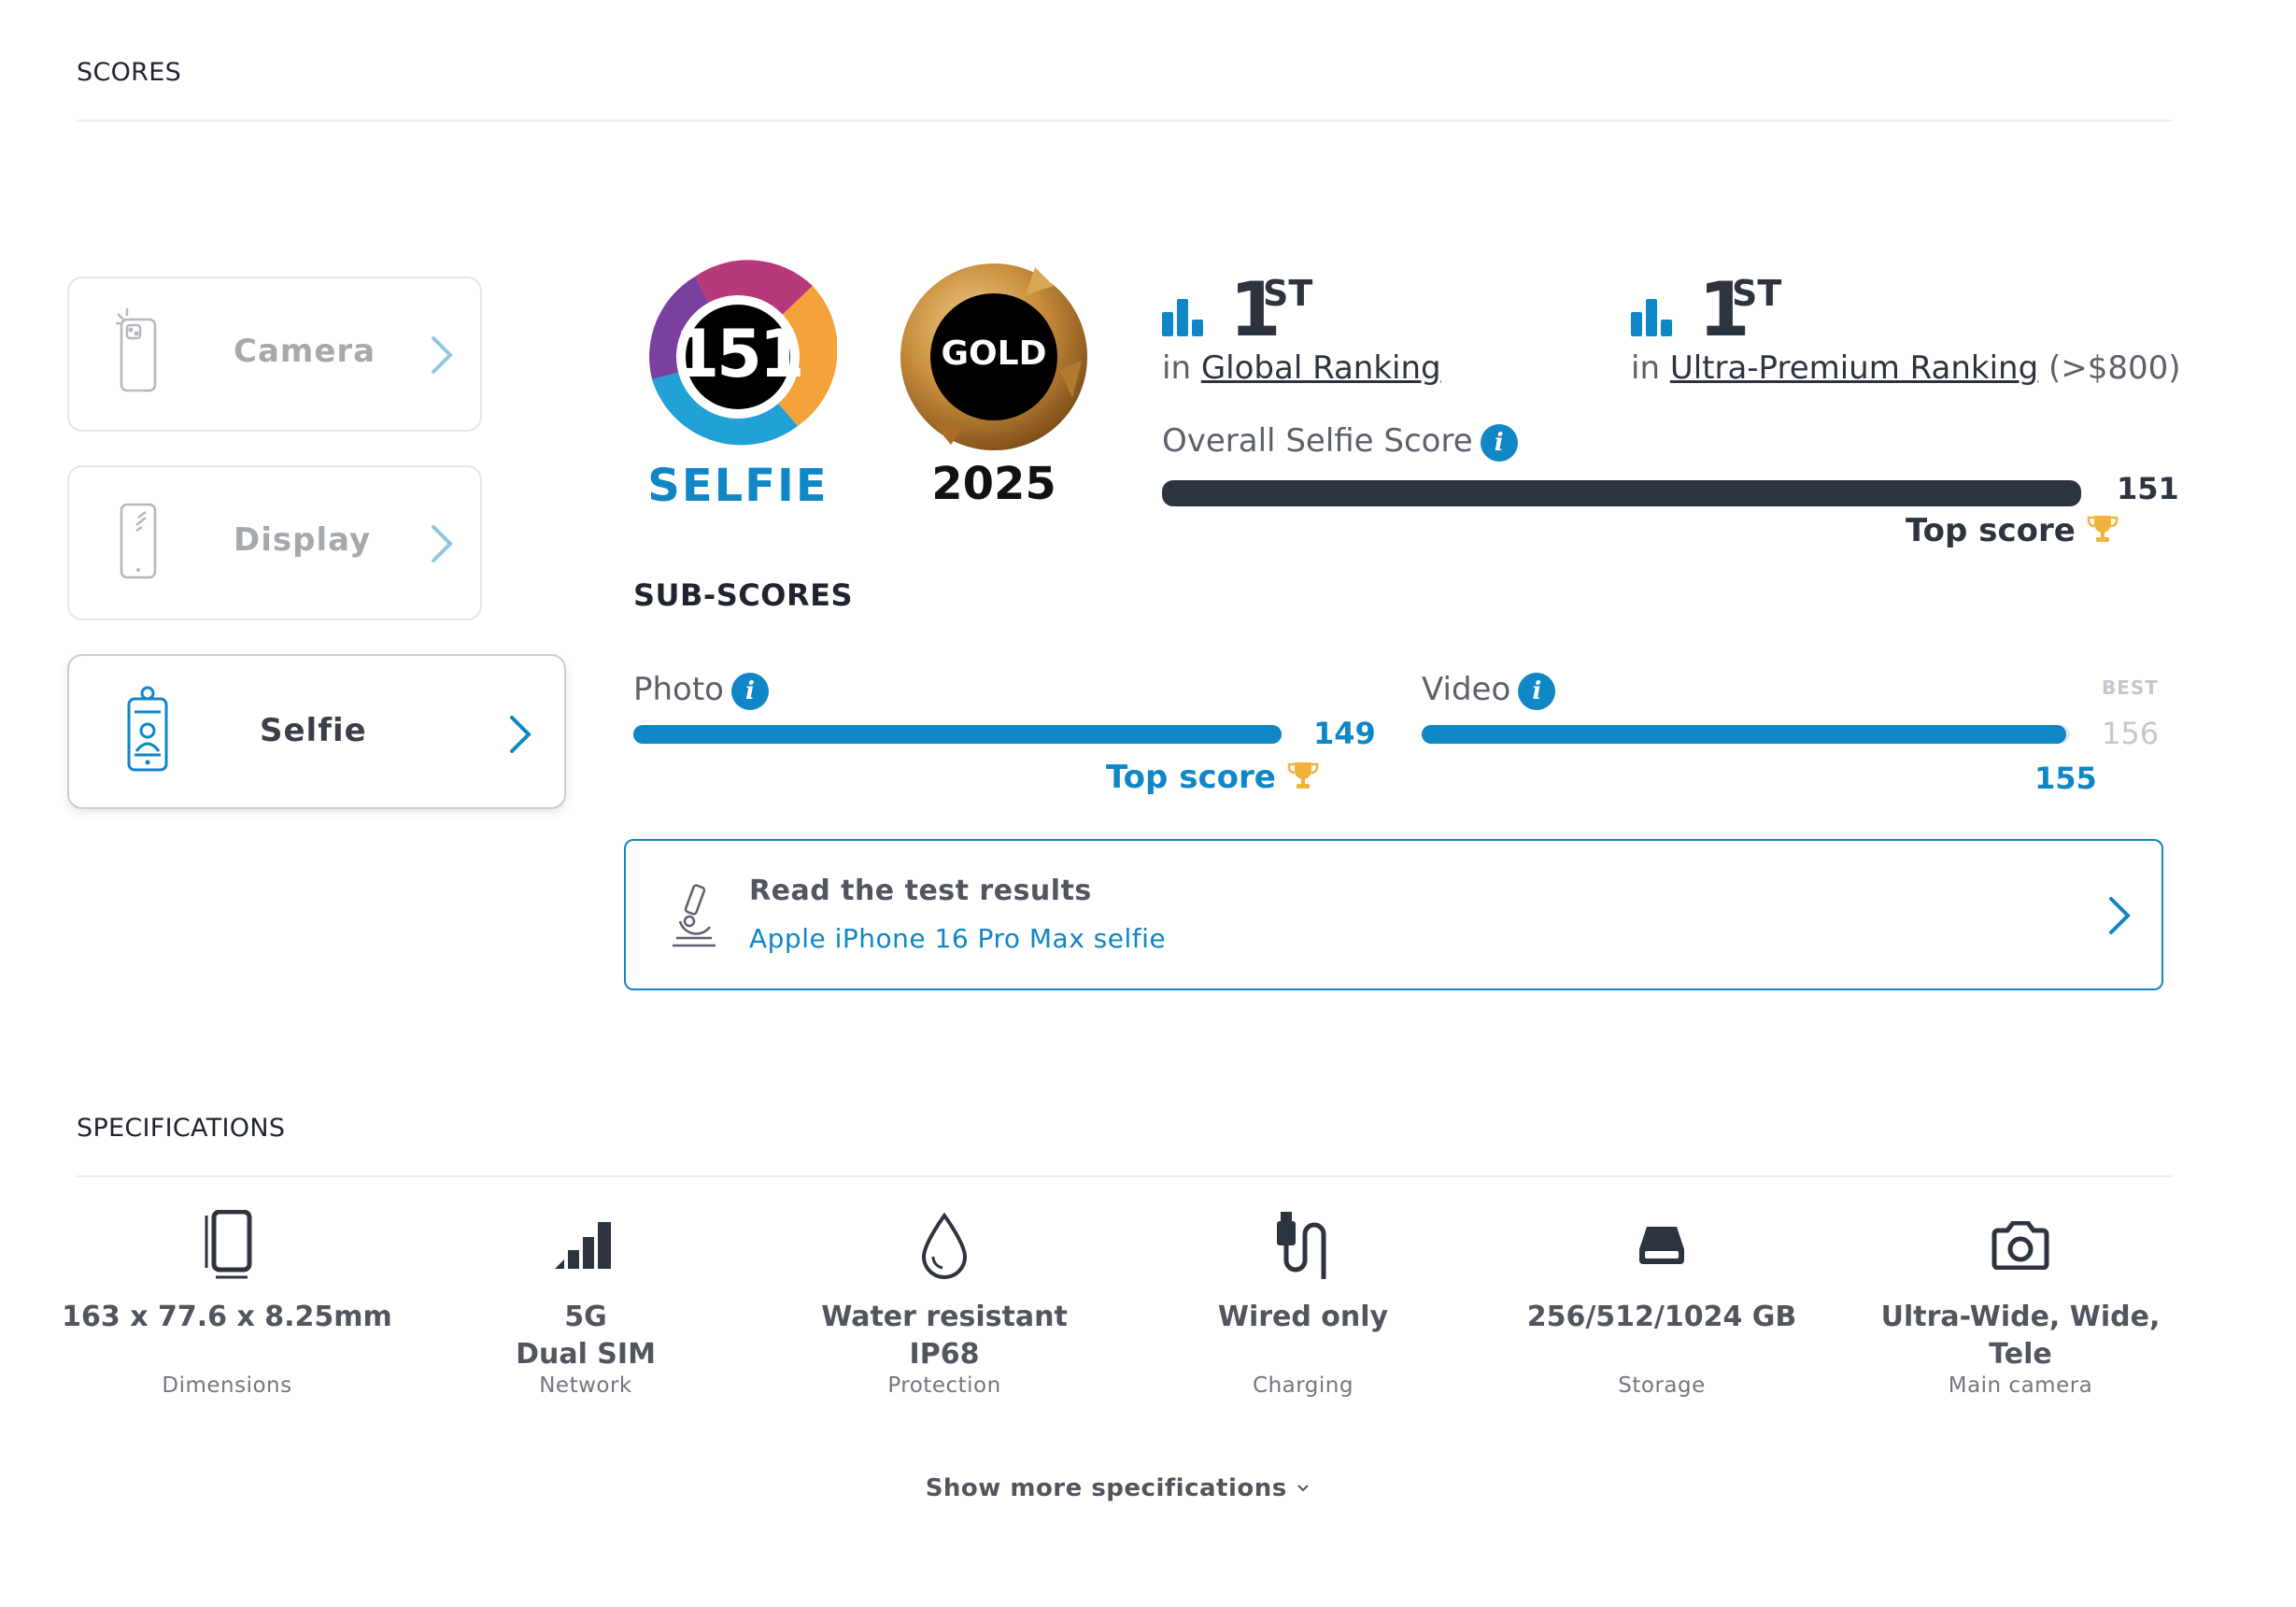  I want to click on sub-scores-title: SUB-SCORES, so click(743, 595).